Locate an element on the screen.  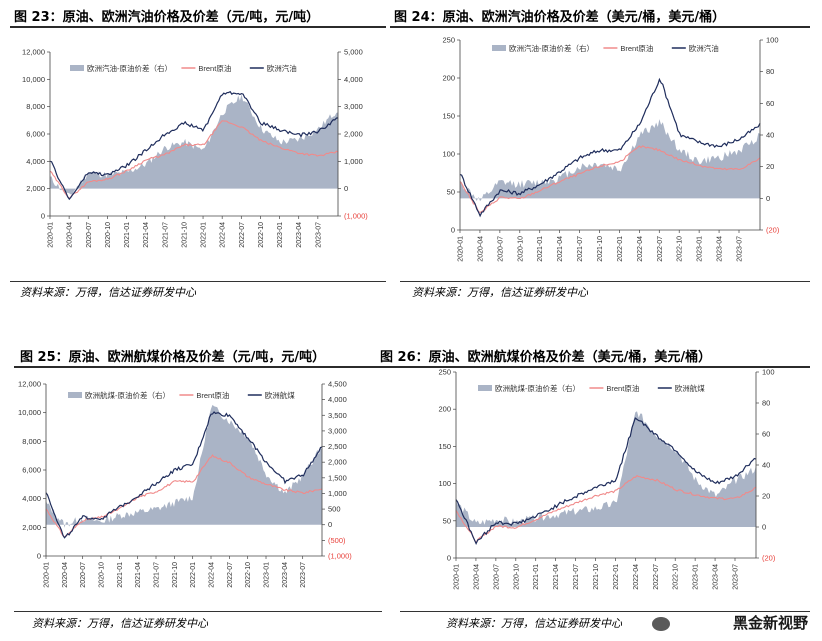
left-tick-label: 250 is located at coordinates (444, 372).